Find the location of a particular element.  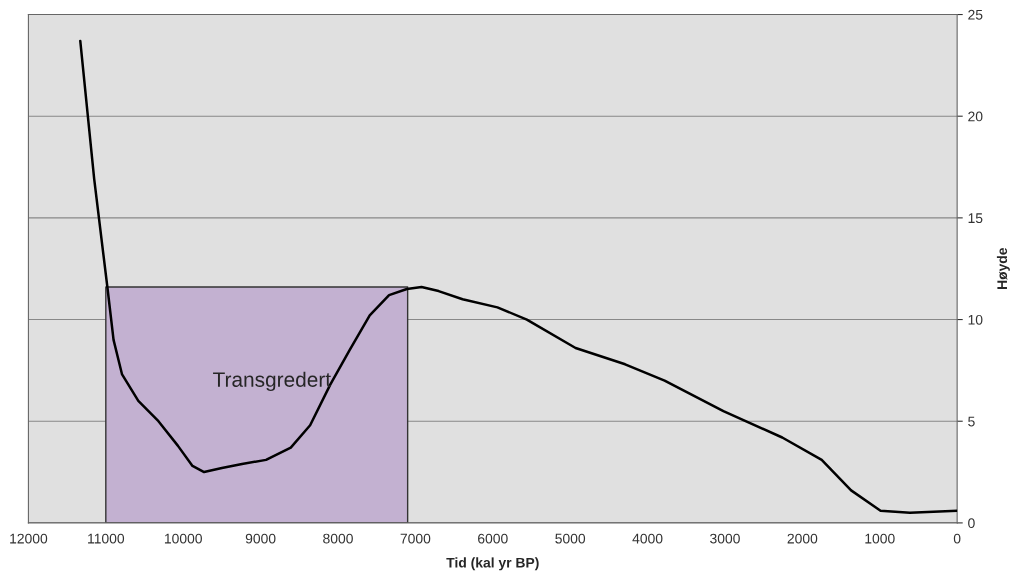

x-tick-label: 6000 is located at coordinates (493, 538).